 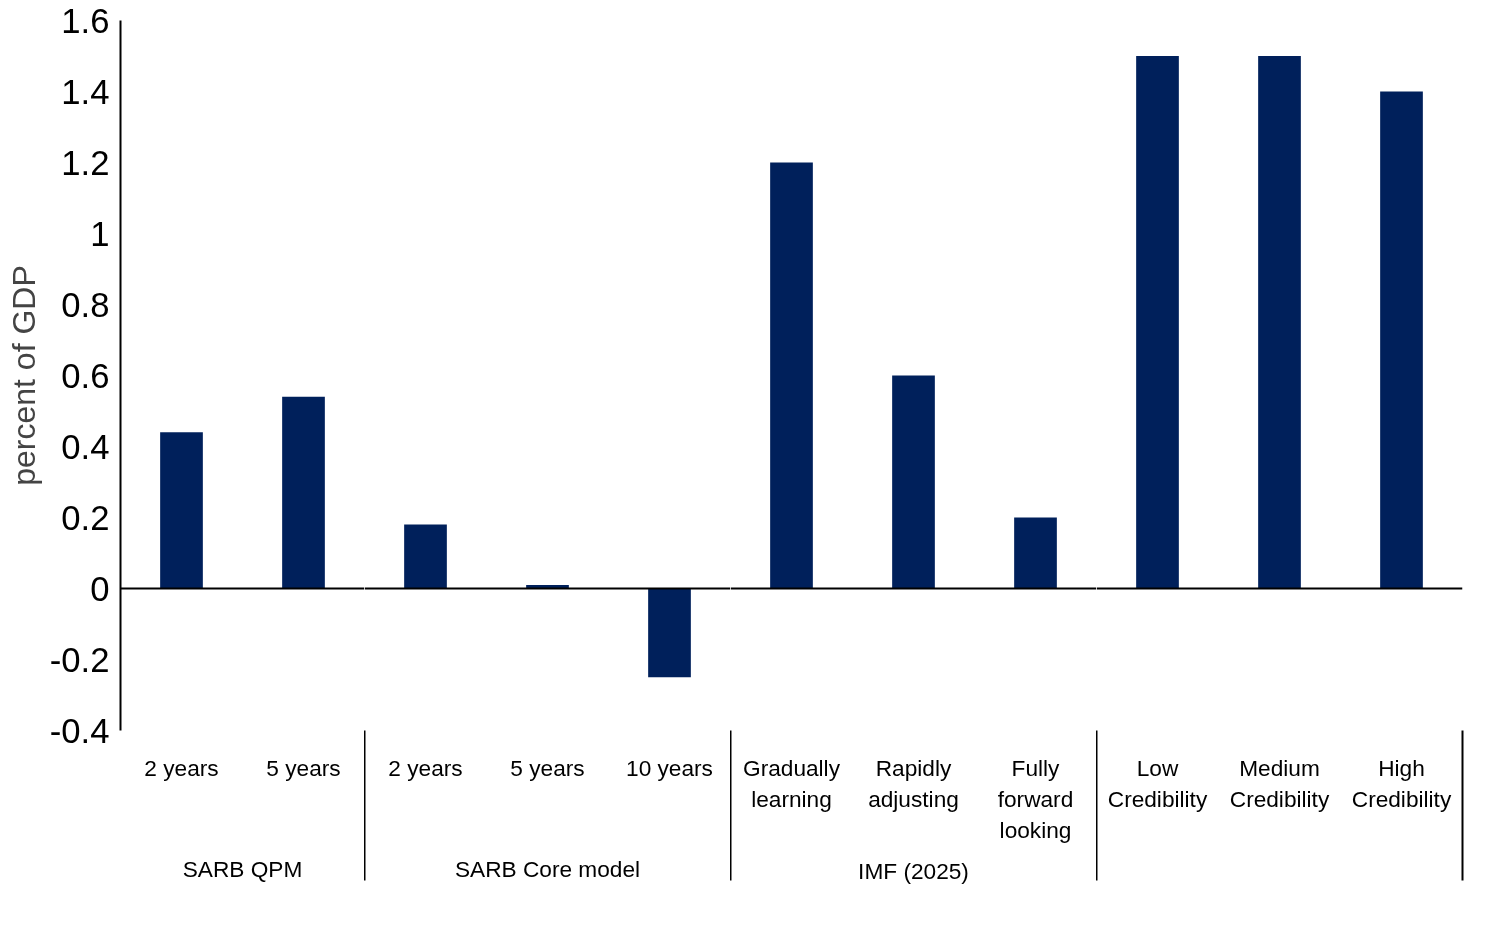 I want to click on y-axis-title: percent of GDP, so click(x=23, y=375).